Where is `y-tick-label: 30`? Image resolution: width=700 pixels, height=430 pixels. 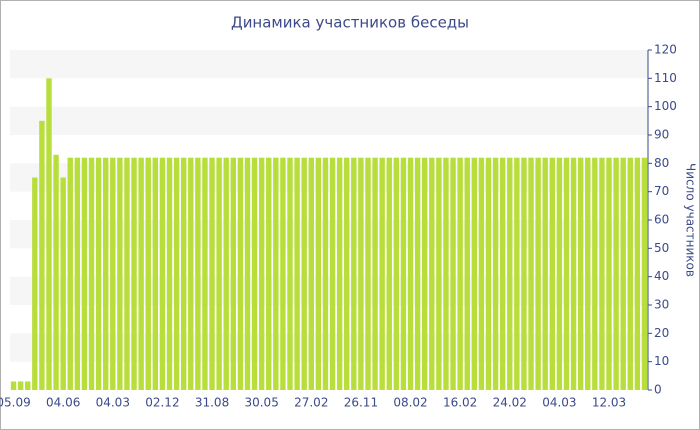
y-tick-label: 30 is located at coordinates (661, 305).